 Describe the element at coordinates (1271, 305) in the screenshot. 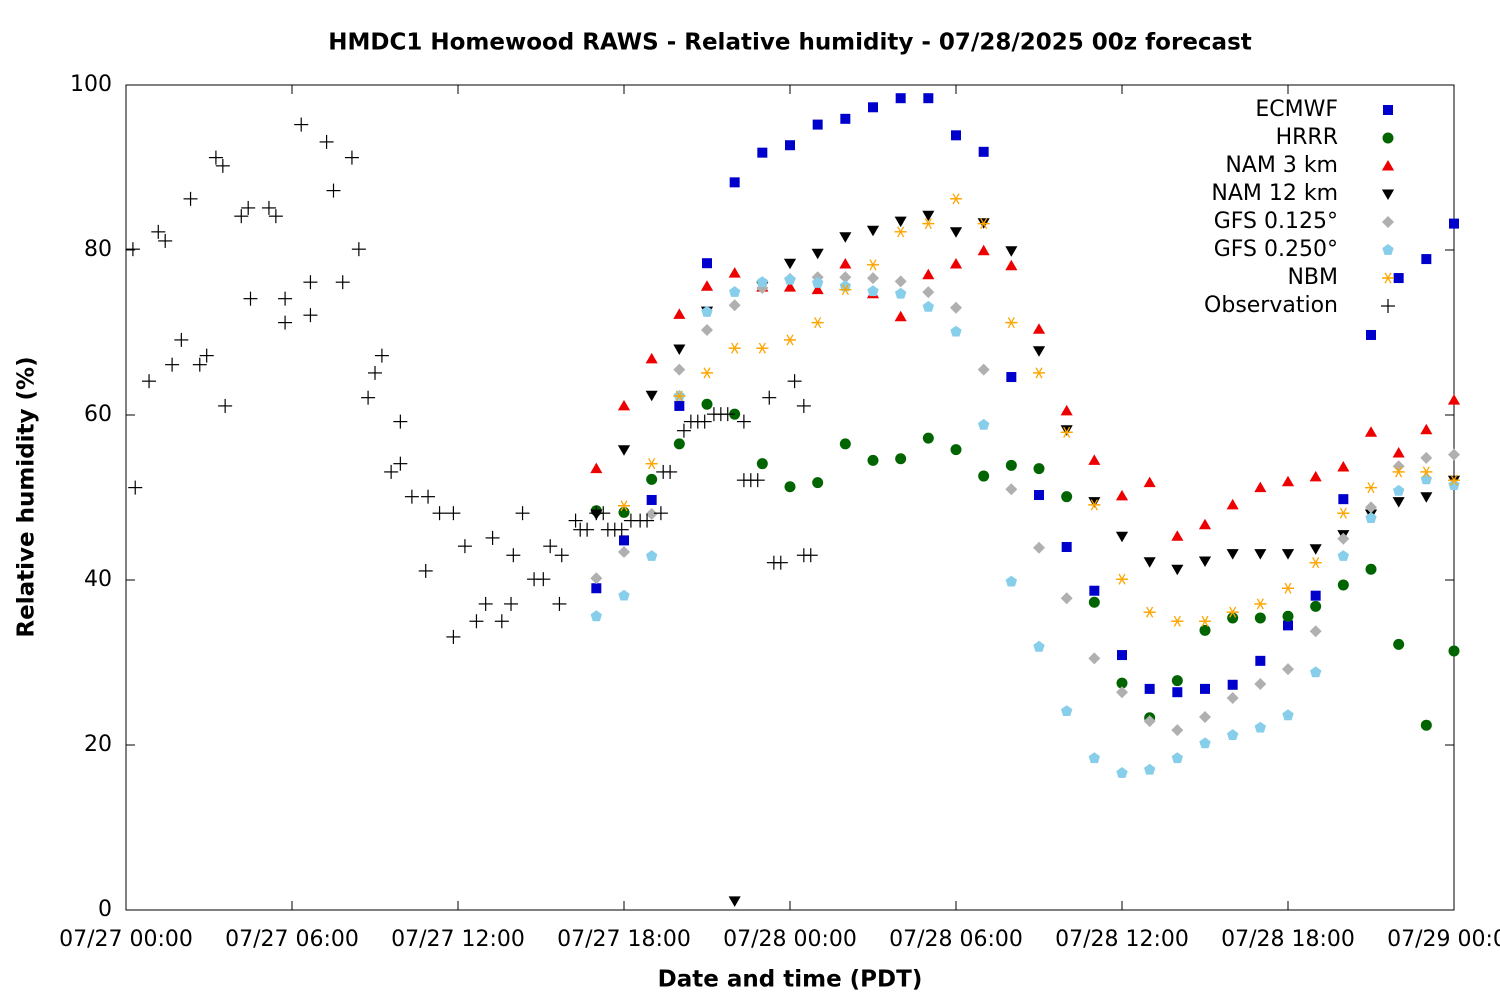

I see `legend-label: Observation` at that location.